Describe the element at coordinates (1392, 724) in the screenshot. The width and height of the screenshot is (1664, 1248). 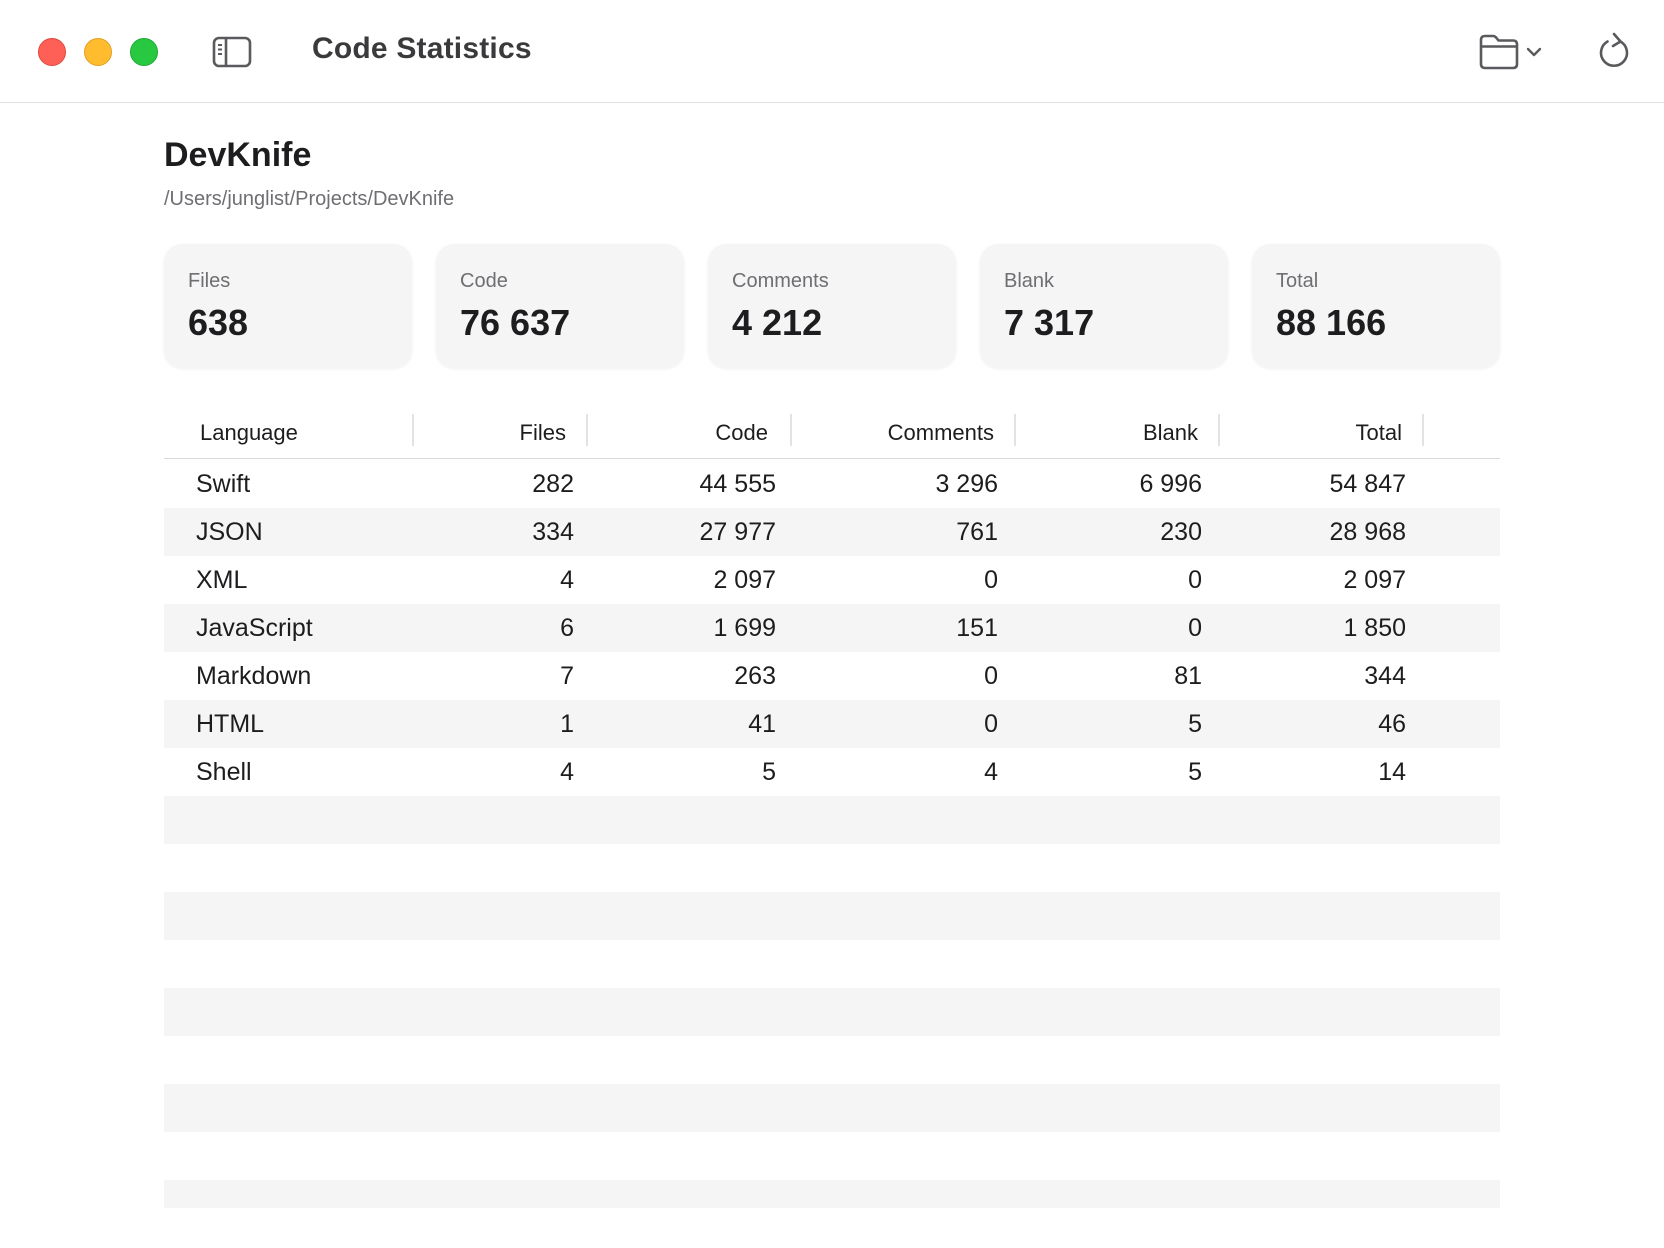
I see `cell-total: 46` at that location.